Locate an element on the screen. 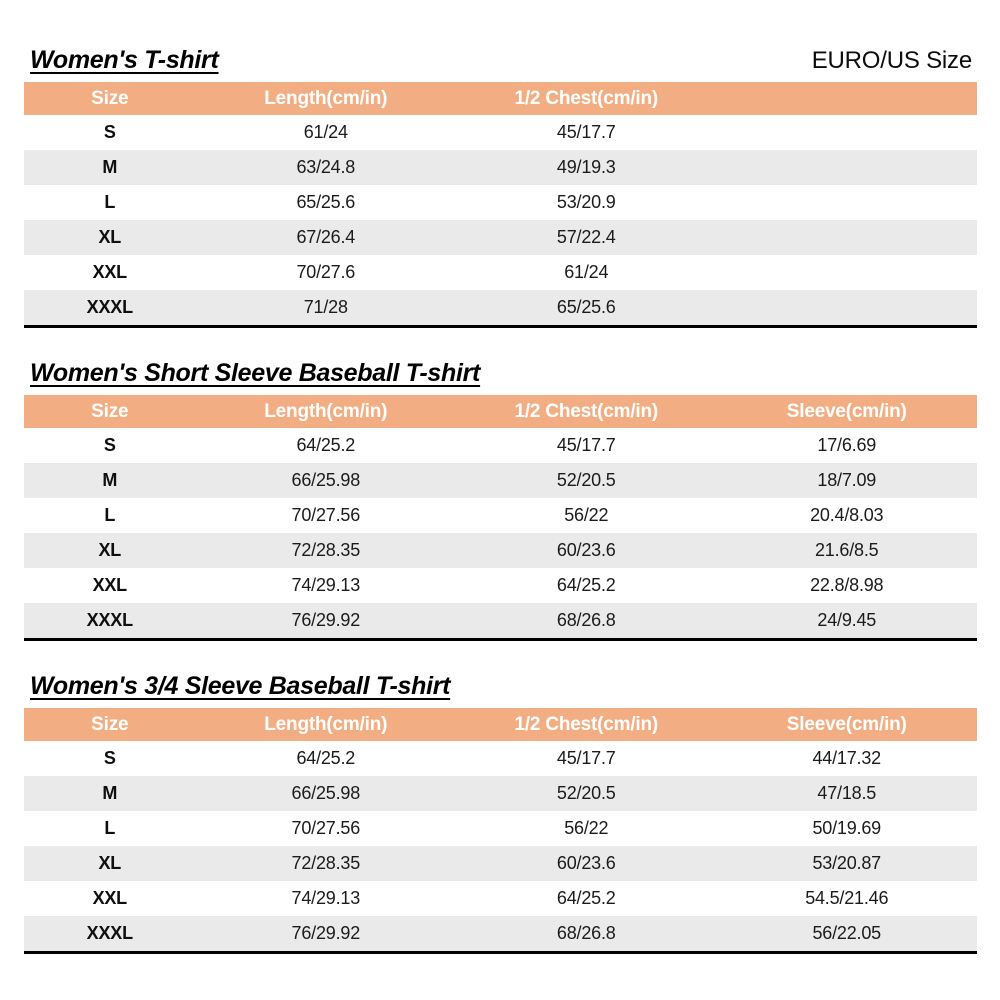 Image resolution: width=1000 pixels, height=1000 pixels. table-title-row: Women's T-shirt EURO/US Size is located at coordinates (500, 60).